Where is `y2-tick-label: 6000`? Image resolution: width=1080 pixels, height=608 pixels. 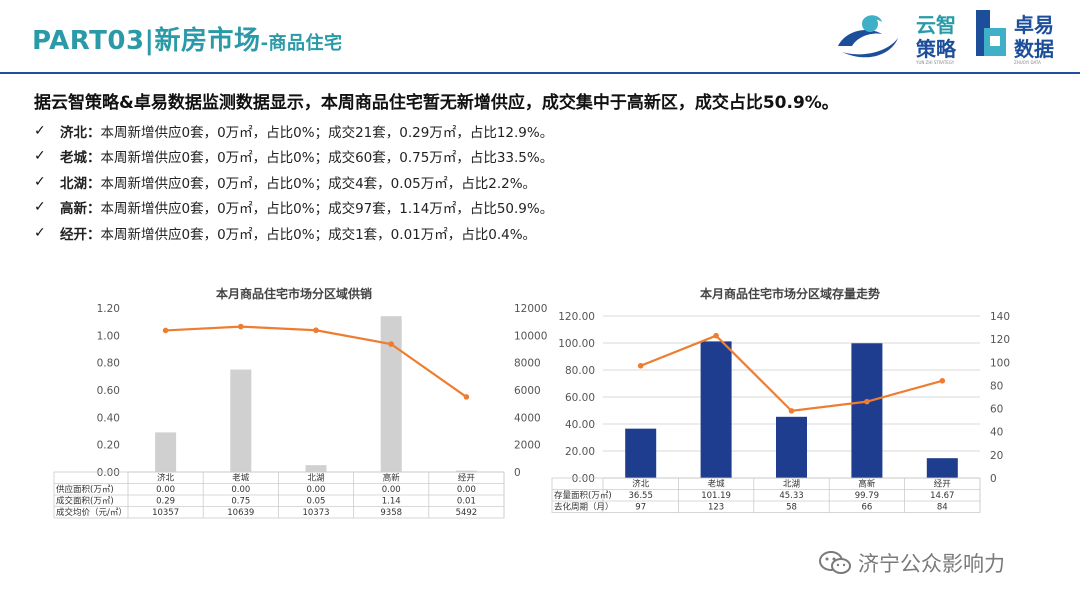 y2-tick-label: 6000 is located at coordinates (527, 391).